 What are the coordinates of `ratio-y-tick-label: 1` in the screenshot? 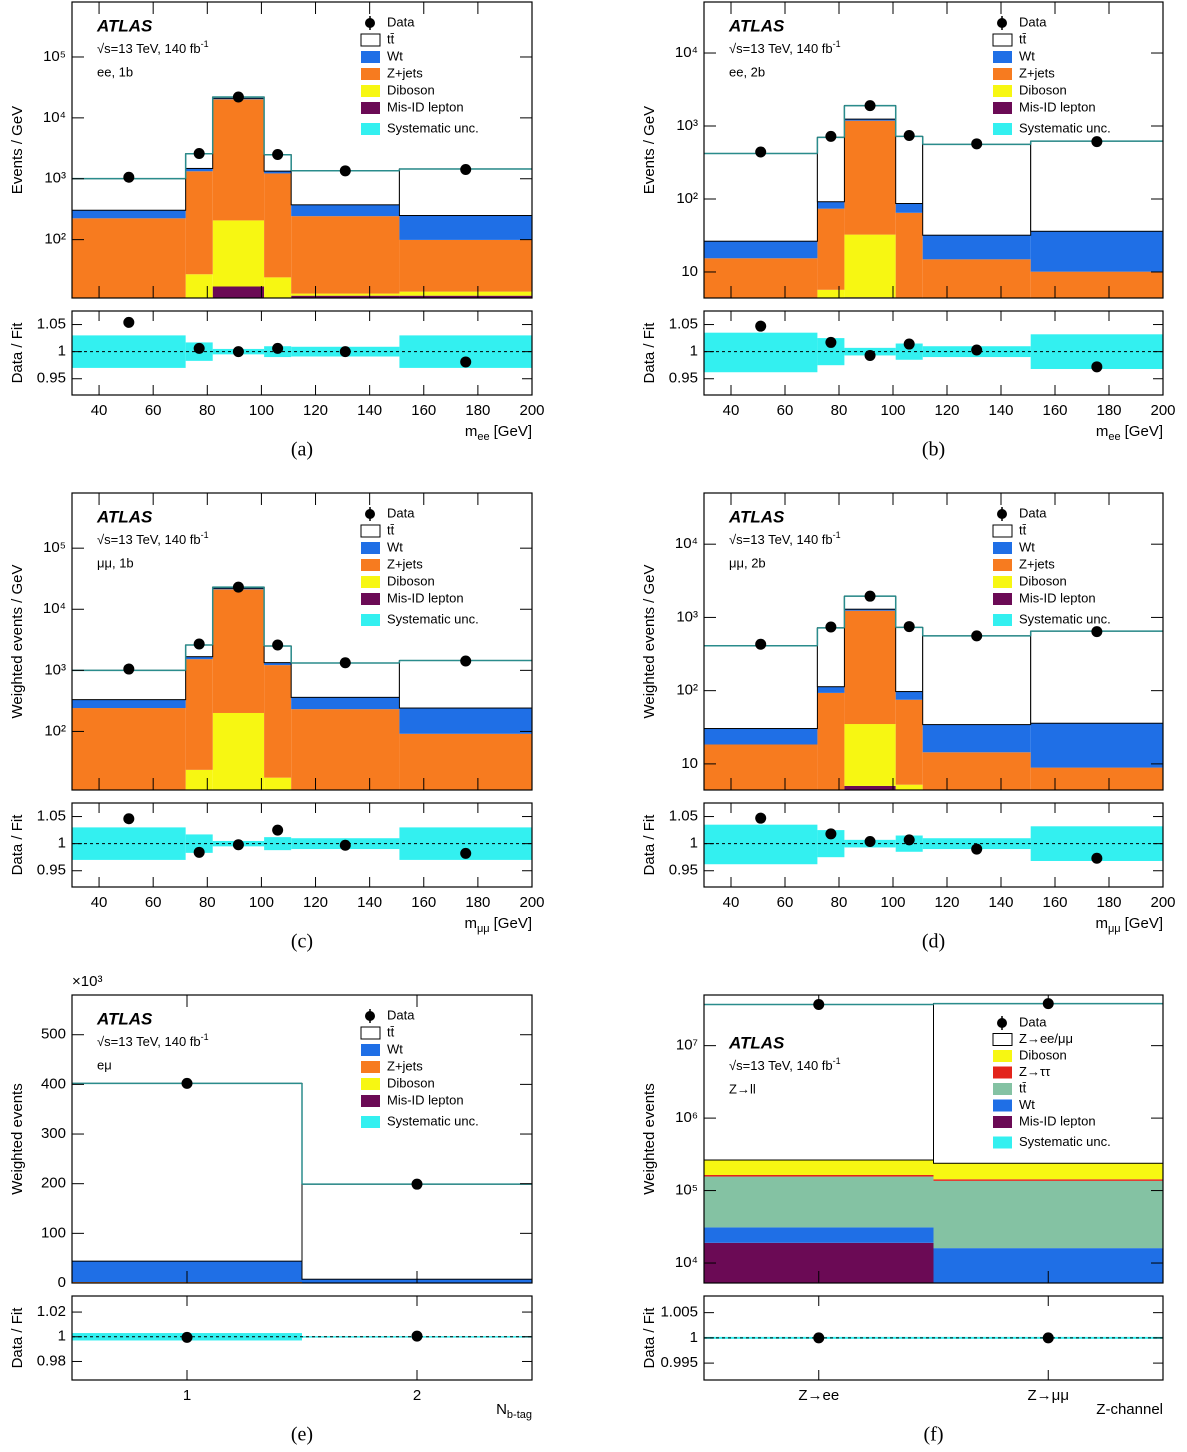 It's located at (62, 1336).